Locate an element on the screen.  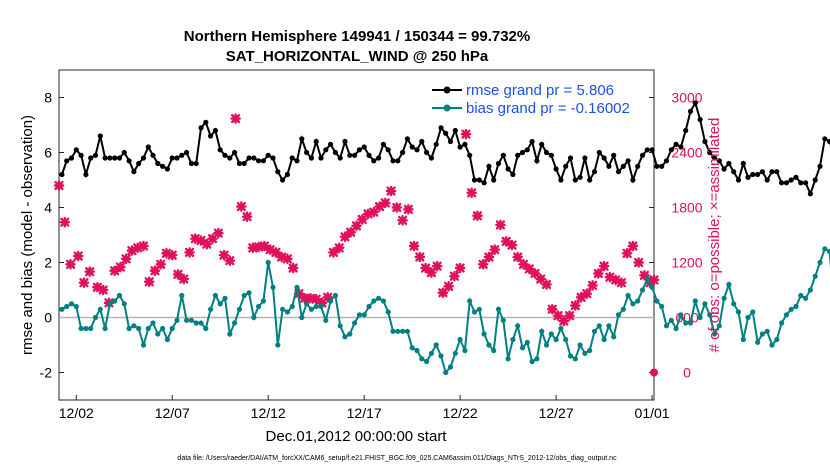
legend-item: bias grand pr = -0.16002 is located at coordinates (531, 108).